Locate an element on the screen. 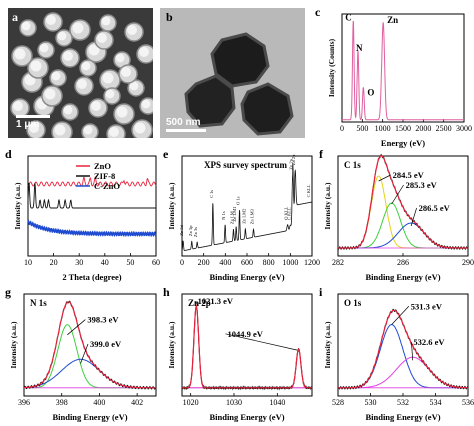  component-label: 531.3 eV is located at coordinates (427, 306).